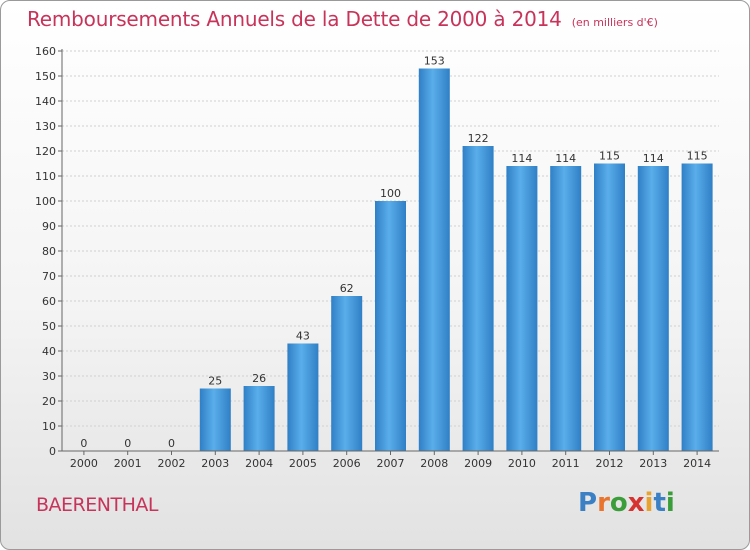  I want to click on data-label: 43, so click(303, 336).